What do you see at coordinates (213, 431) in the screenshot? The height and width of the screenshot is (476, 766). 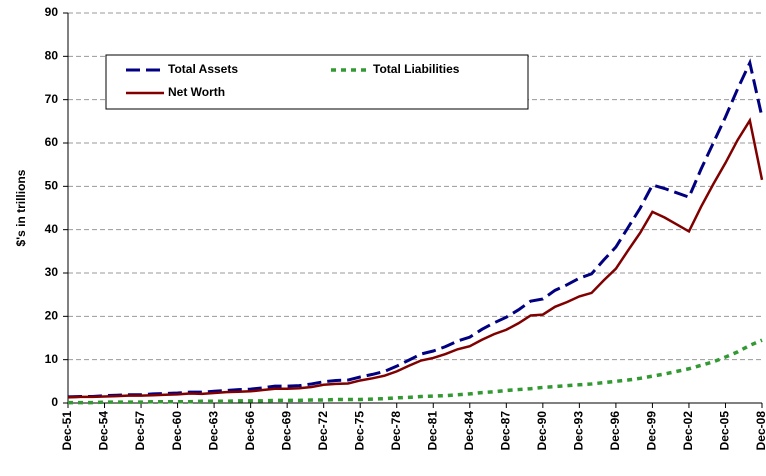 I see `x-tick-label: Dec-63` at bounding box center [213, 431].